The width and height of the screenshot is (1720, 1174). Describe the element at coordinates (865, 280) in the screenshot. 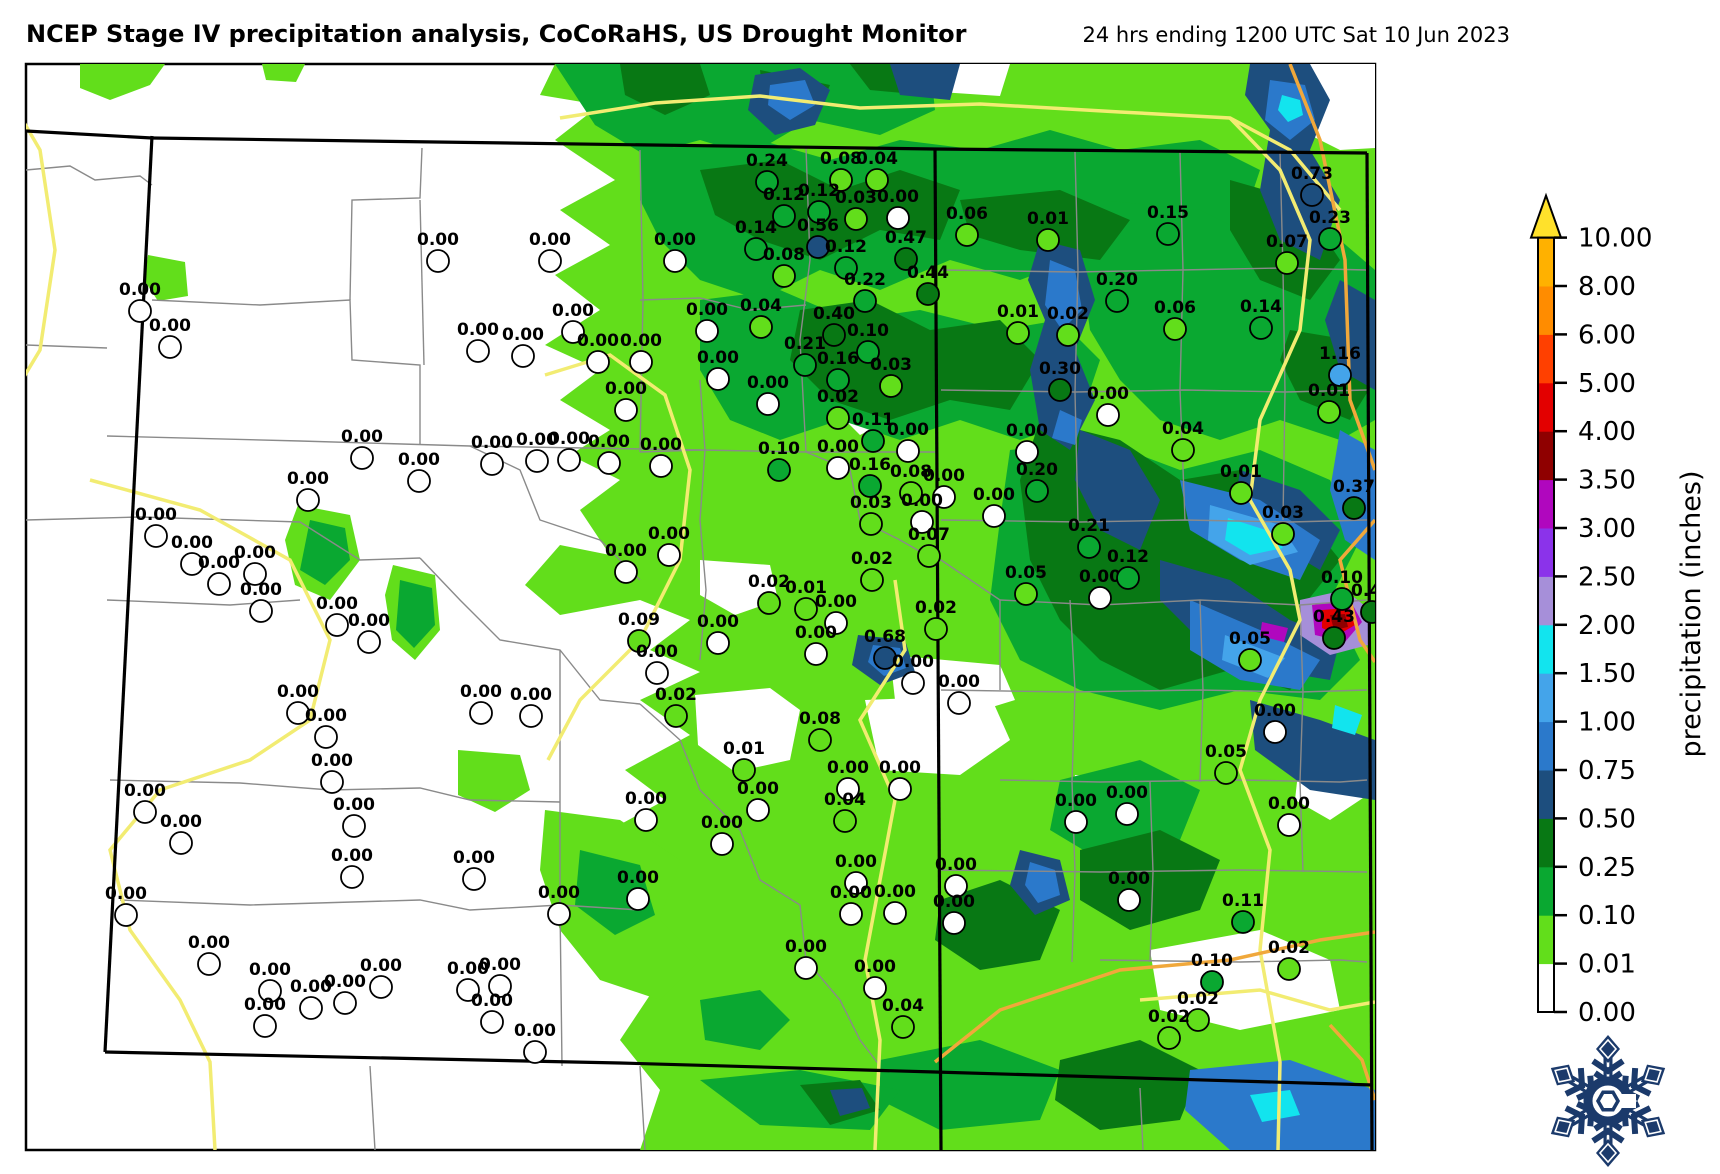

I see `station-value-label: 0.22` at that location.